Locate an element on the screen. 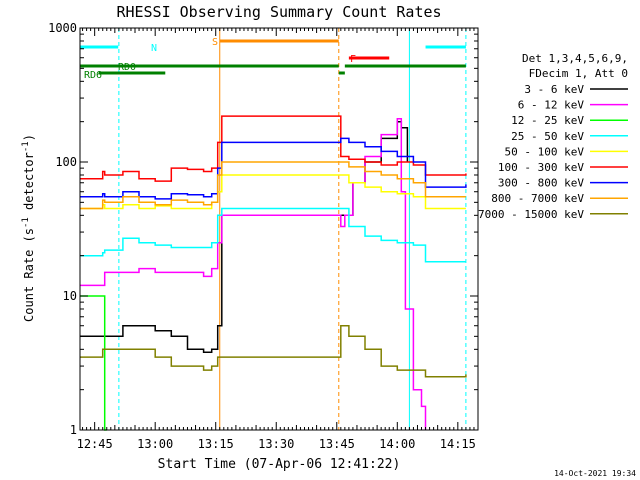 Image resolution: width=640 pixels, height=480 pixels. flag-label-1: N is located at coordinates (154, 48).